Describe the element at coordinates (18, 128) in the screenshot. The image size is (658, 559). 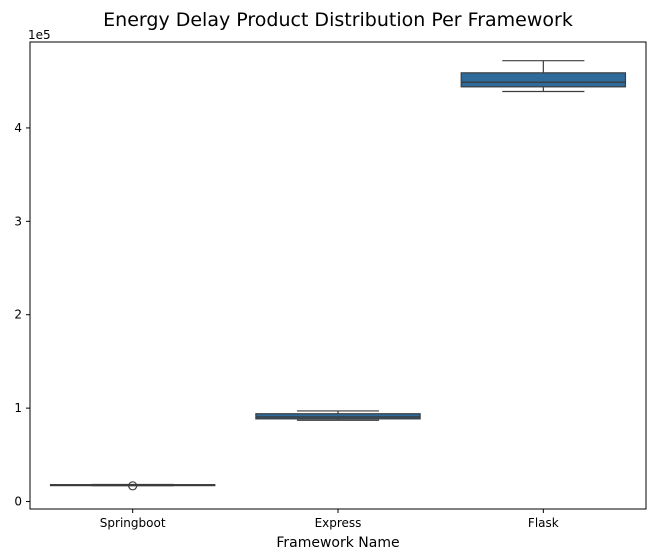
I see `y-tick-label: 4` at that location.